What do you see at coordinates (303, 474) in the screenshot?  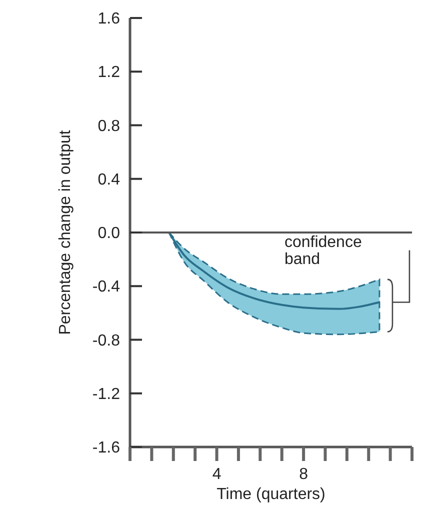 I see `x-tick-label: 8` at bounding box center [303, 474].